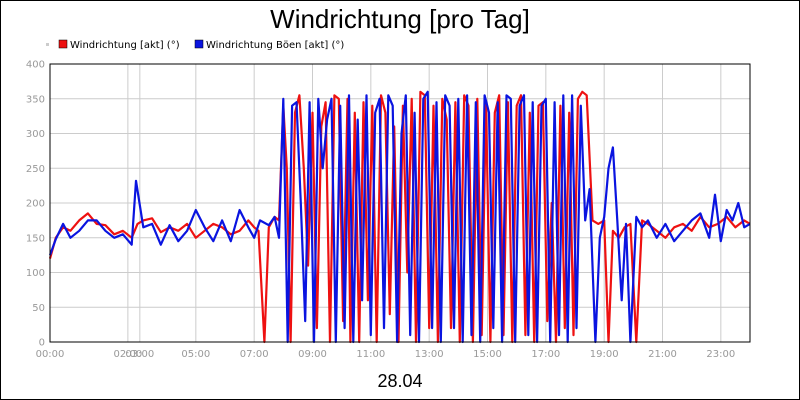 This screenshot has width=800, height=400. What do you see at coordinates (195, 354) in the screenshot?
I see `x-tick-label: 05:00` at bounding box center [195, 354].